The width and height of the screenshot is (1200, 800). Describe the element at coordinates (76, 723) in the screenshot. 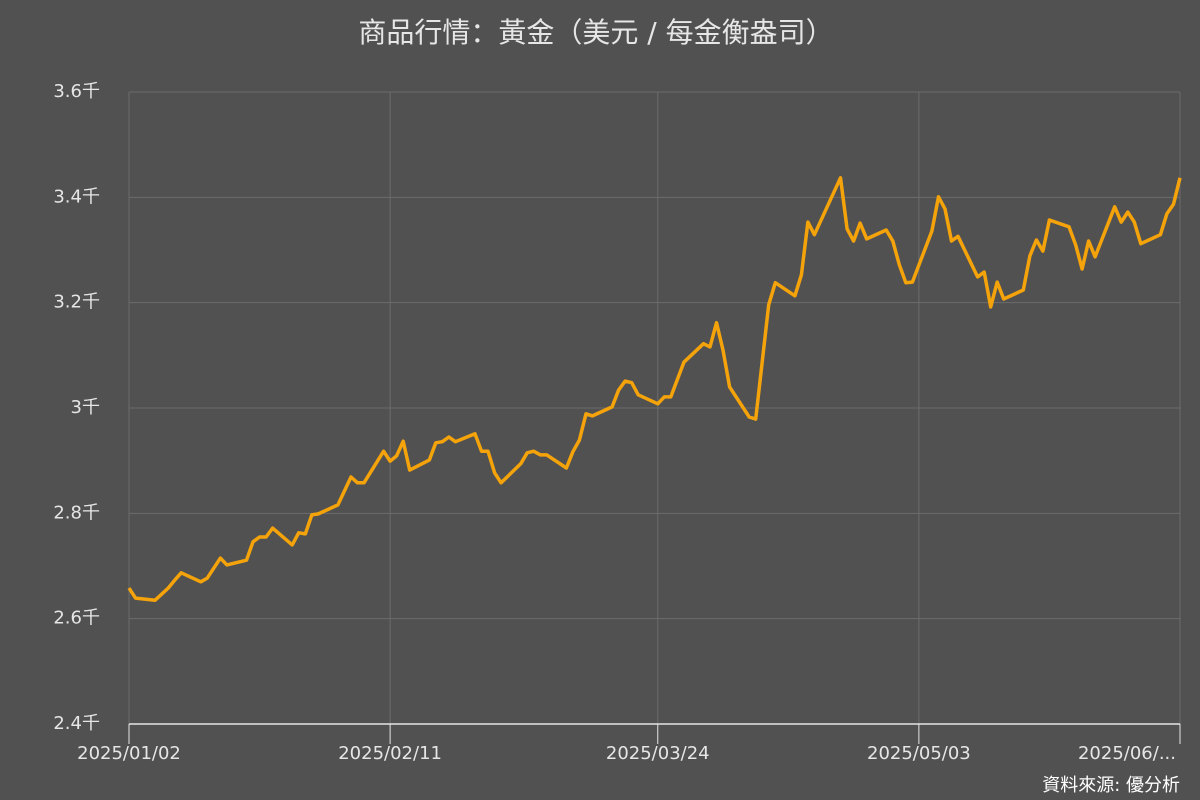

I see `y-tick-label: 2.4千` at that location.